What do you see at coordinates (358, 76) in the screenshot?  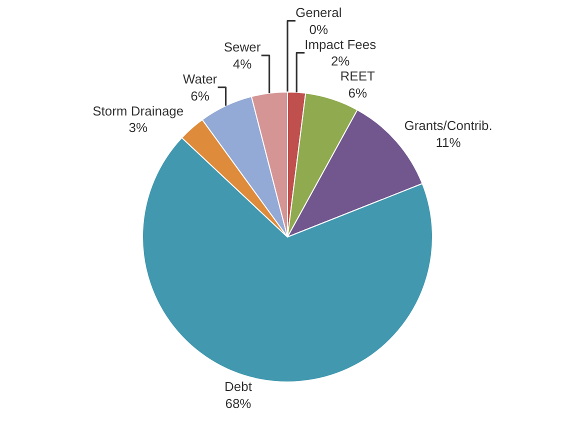 I see `slice-label: REET` at bounding box center [358, 76].